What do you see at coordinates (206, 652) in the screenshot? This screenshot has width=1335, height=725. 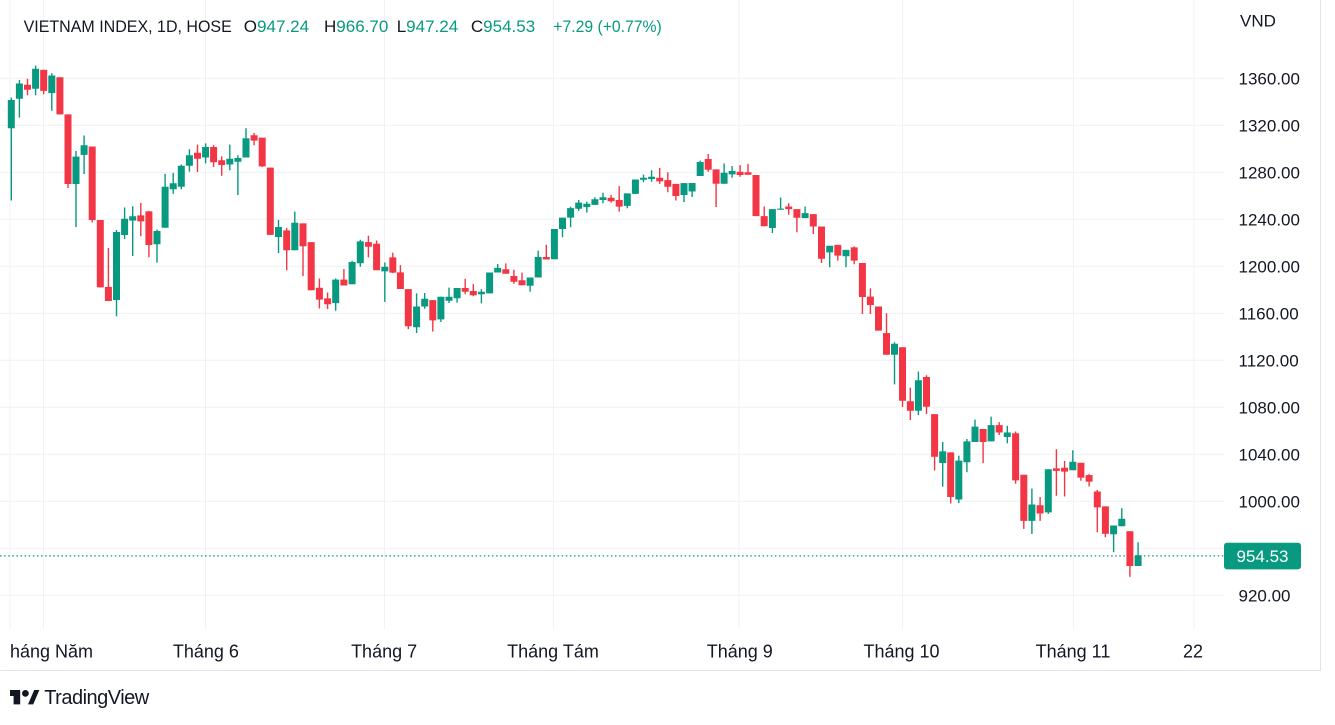 I see `svg-text: Tháng 6` at bounding box center [206, 652].